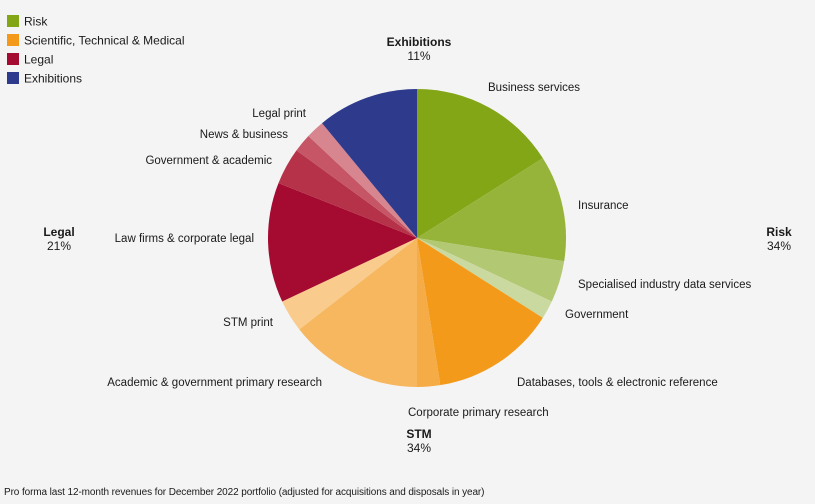 The height and width of the screenshot is (504, 815). Describe the element at coordinates (59, 246) in the screenshot. I see `group-percentage: 21%` at that location.